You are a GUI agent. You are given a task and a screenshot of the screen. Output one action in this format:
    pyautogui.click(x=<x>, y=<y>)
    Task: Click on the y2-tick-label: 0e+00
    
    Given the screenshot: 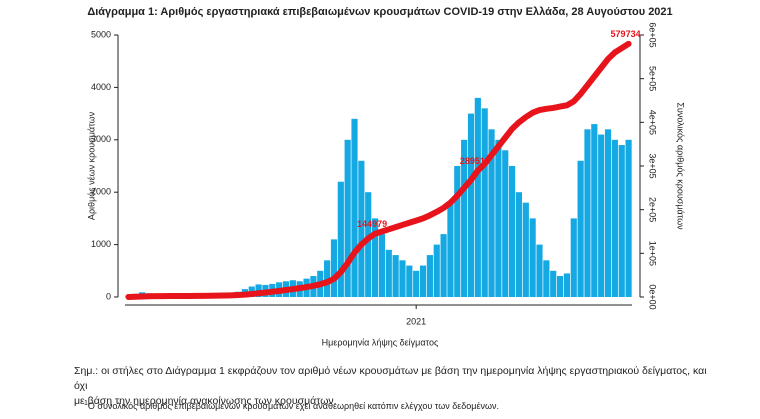 What is the action you would take?
    pyautogui.click(x=653, y=296)
    